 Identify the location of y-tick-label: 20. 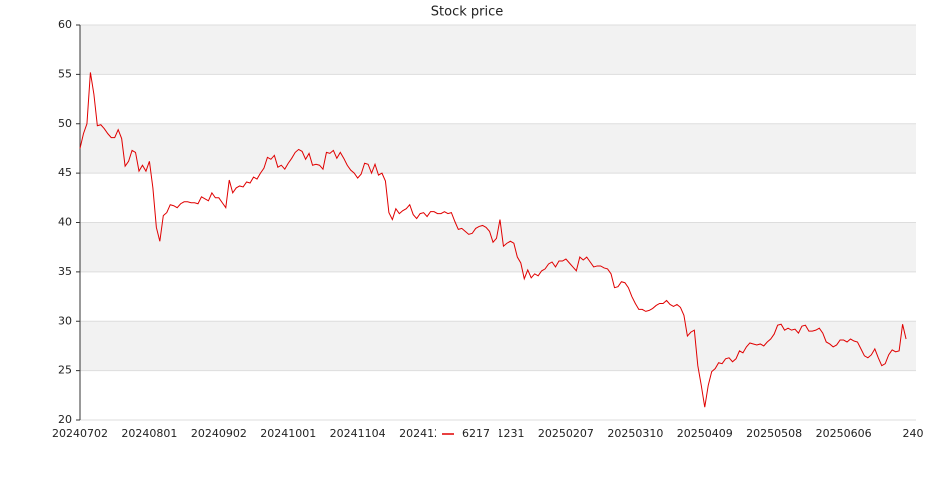
(65, 419).